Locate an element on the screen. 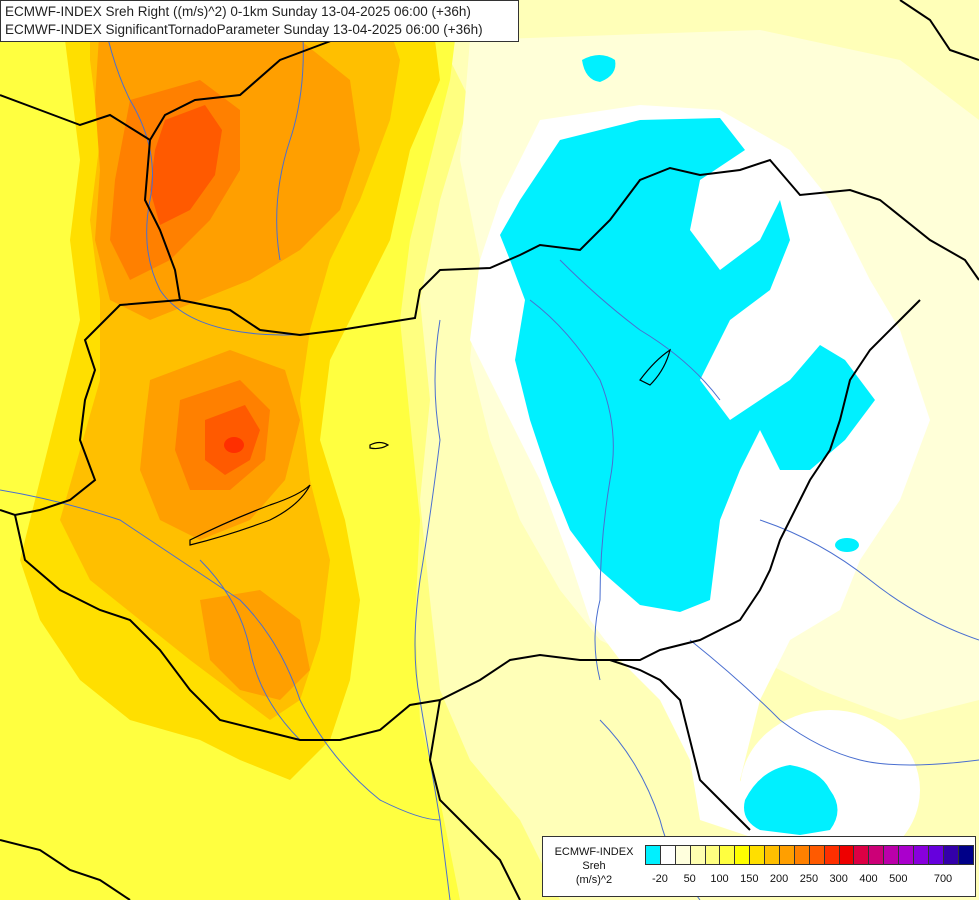  legend-tick-label: 150 is located at coordinates (749, 879).